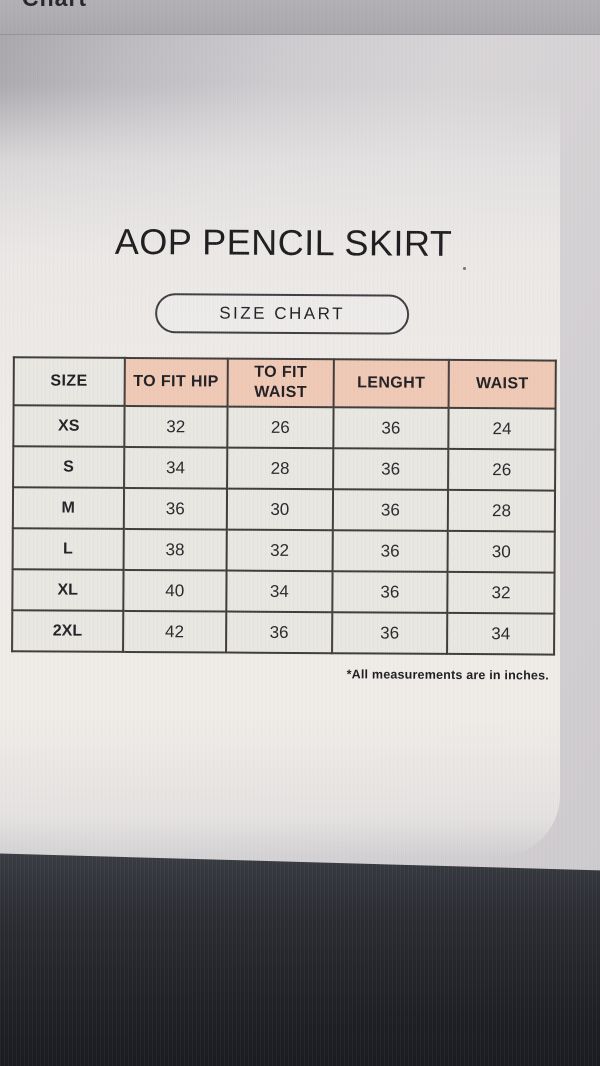  What do you see at coordinates (174, 590) in the screenshot?
I see `value-cell: 40` at bounding box center [174, 590].